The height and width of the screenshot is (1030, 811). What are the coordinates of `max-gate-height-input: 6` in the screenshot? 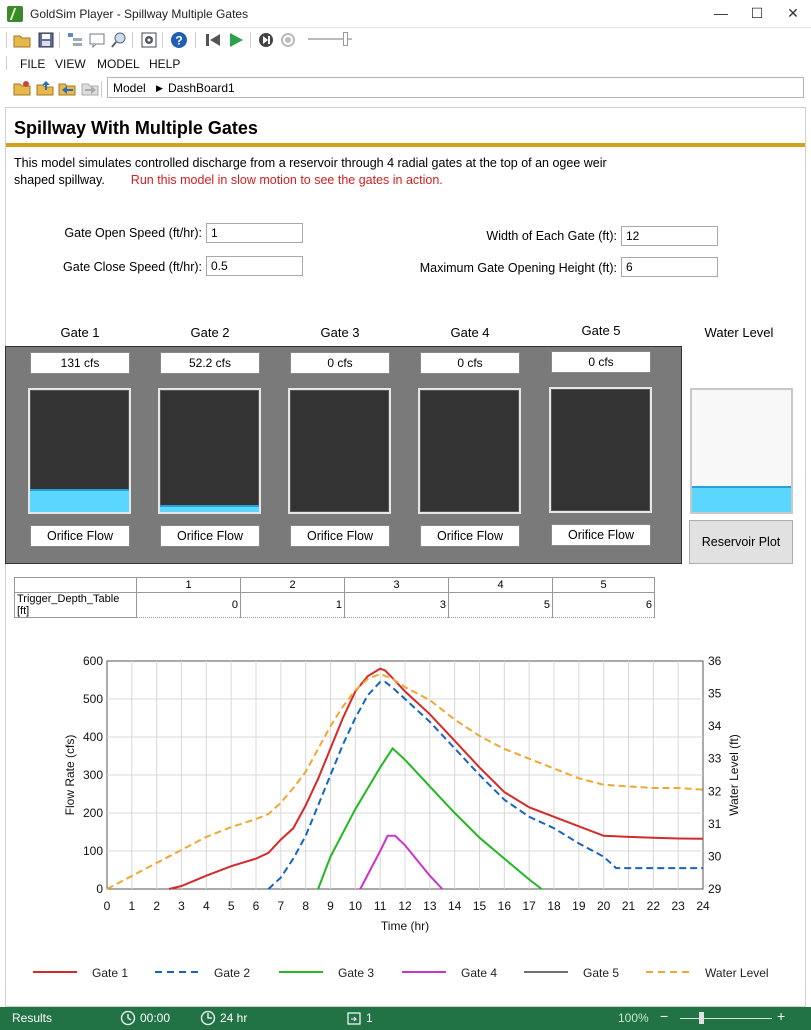 It's located at (669, 267).